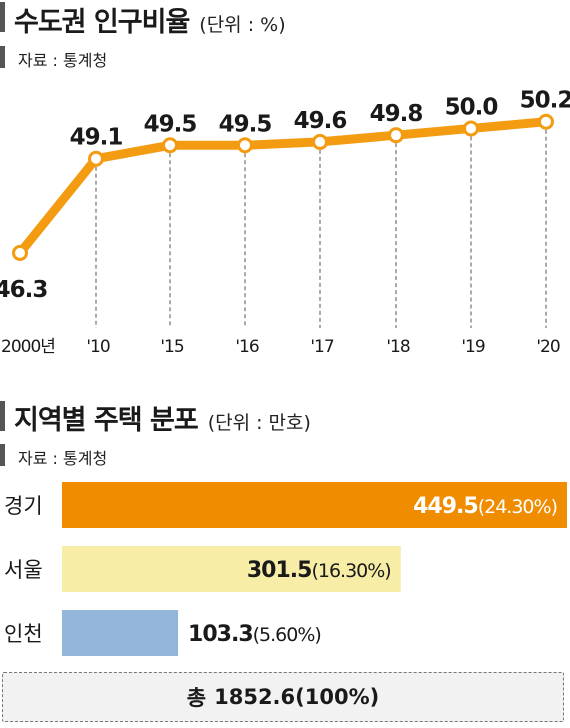 This screenshot has height=728, width=570. I want to click on bar-section-header: 지역별 주택 분포 (단위 : 만호), so click(162, 417).